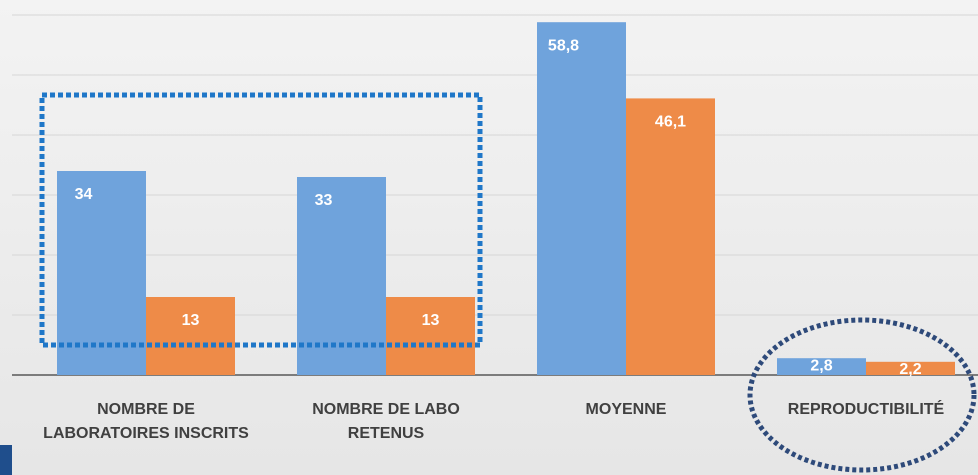  What do you see at coordinates (563, 45) in the screenshot?
I see `data-label: 58,8` at bounding box center [563, 45].